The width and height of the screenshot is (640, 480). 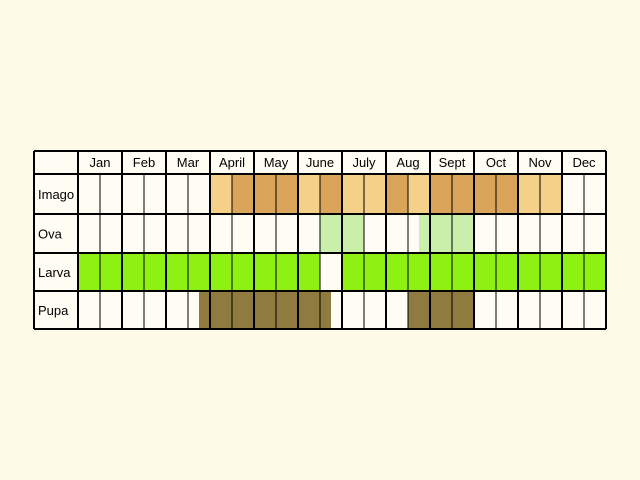 I want to click on month-label-aug: Aug, so click(x=407, y=162).